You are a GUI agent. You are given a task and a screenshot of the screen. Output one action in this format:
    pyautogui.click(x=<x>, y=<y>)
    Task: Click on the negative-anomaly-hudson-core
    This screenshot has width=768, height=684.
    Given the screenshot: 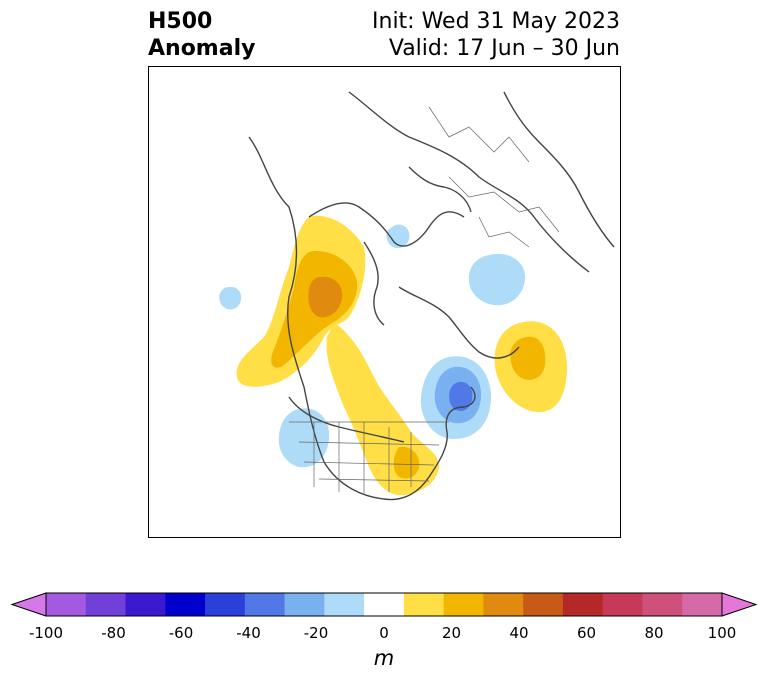 What is the action you would take?
    pyautogui.click(x=461, y=396)
    